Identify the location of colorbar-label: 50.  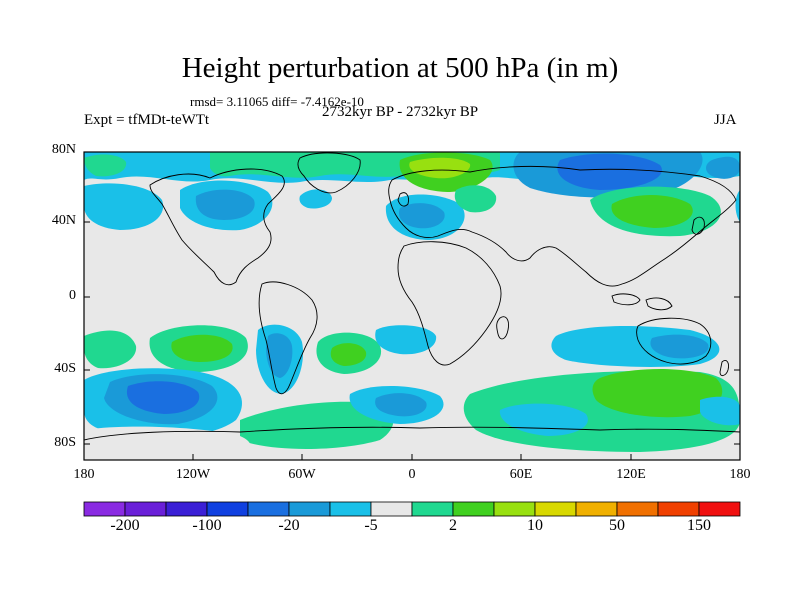
(617, 525).